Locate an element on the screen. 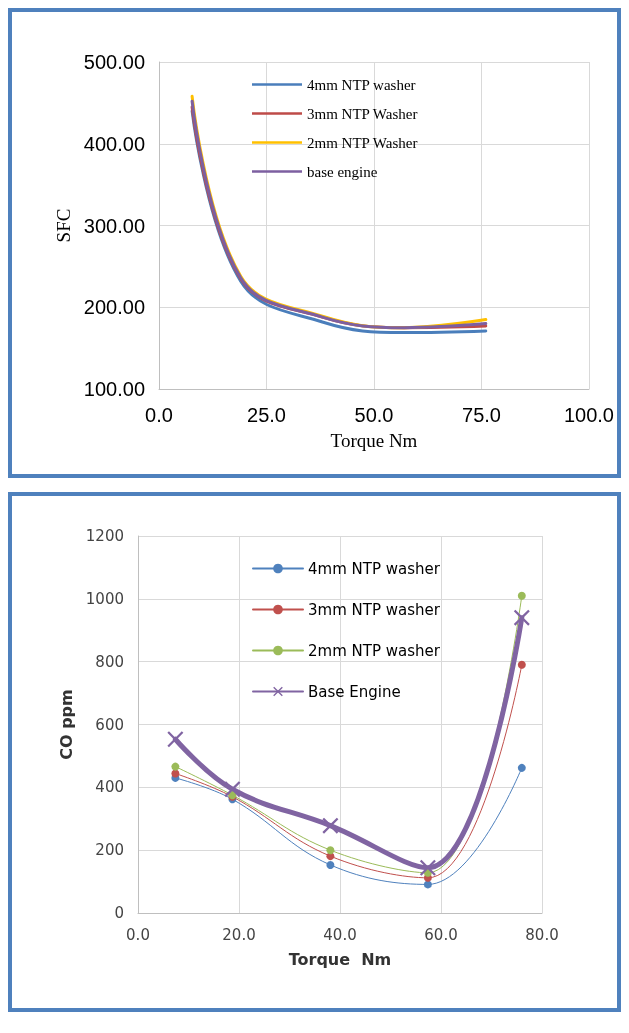 This screenshot has height=1033, width=629. y-tick-label: 400.00 is located at coordinates (114, 143).